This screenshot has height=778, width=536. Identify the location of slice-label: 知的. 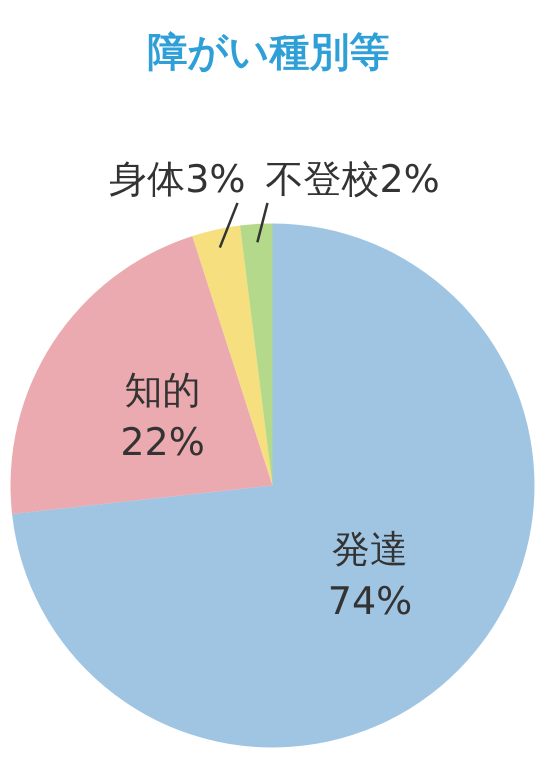
(162, 390).